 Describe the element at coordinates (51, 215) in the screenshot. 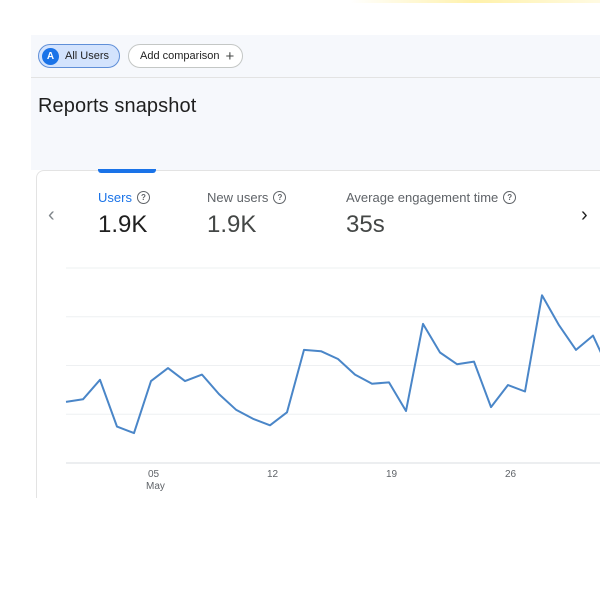

I see `chevron-left-icon: ‹` at that location.